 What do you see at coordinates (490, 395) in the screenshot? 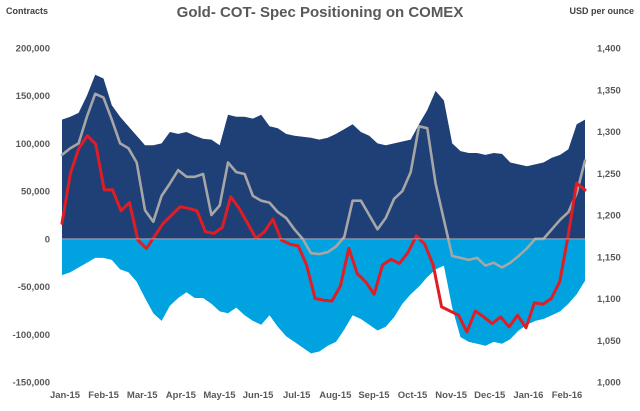
I see `x-axis-tick-label: Dec-15` at bounding box center [490, 395].